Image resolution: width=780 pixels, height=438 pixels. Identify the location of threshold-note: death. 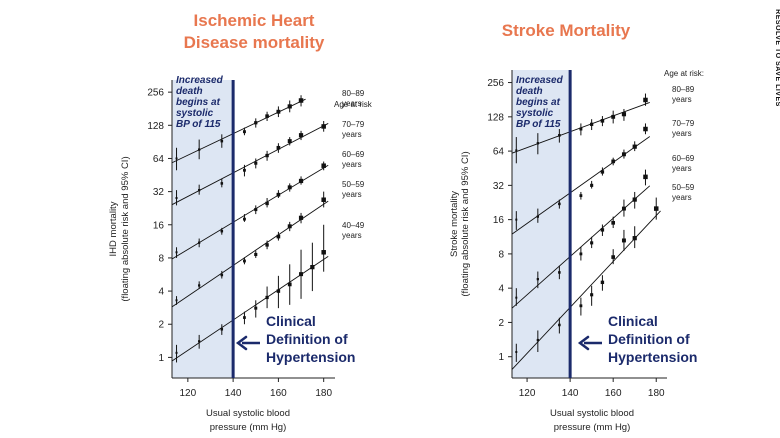
(529, 91).